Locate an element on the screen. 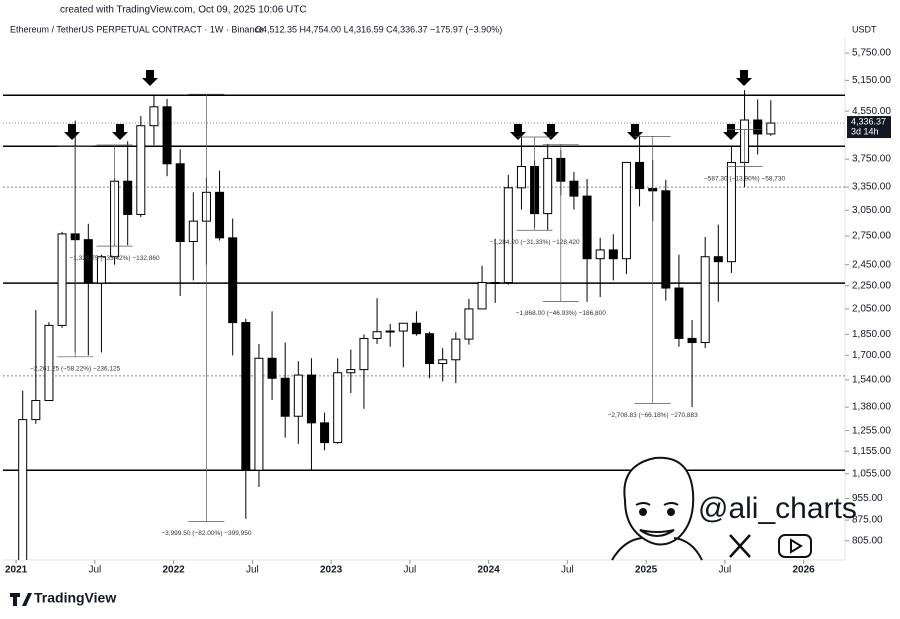 Image resolution: width=900 pixels, height=619 pixels. countdown: 3d 14h is located at coordinates (865, 131).